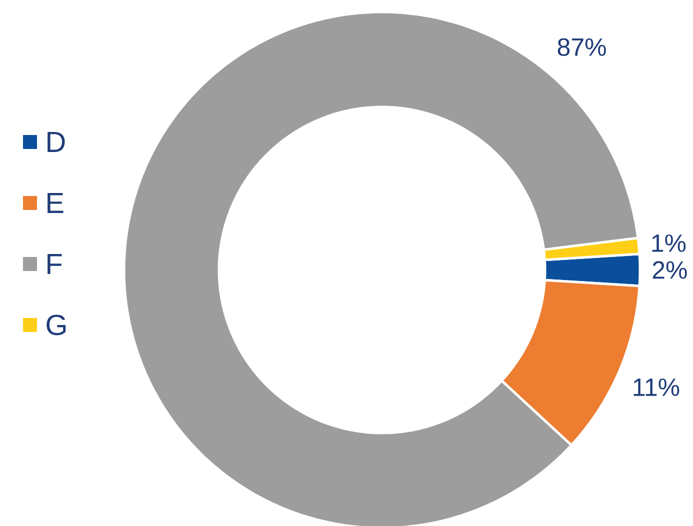 This screenshot has height=526, width=693. Describe the element at coordinates (55, 264) in the screenshot. I see `legend-label: F` at that location.